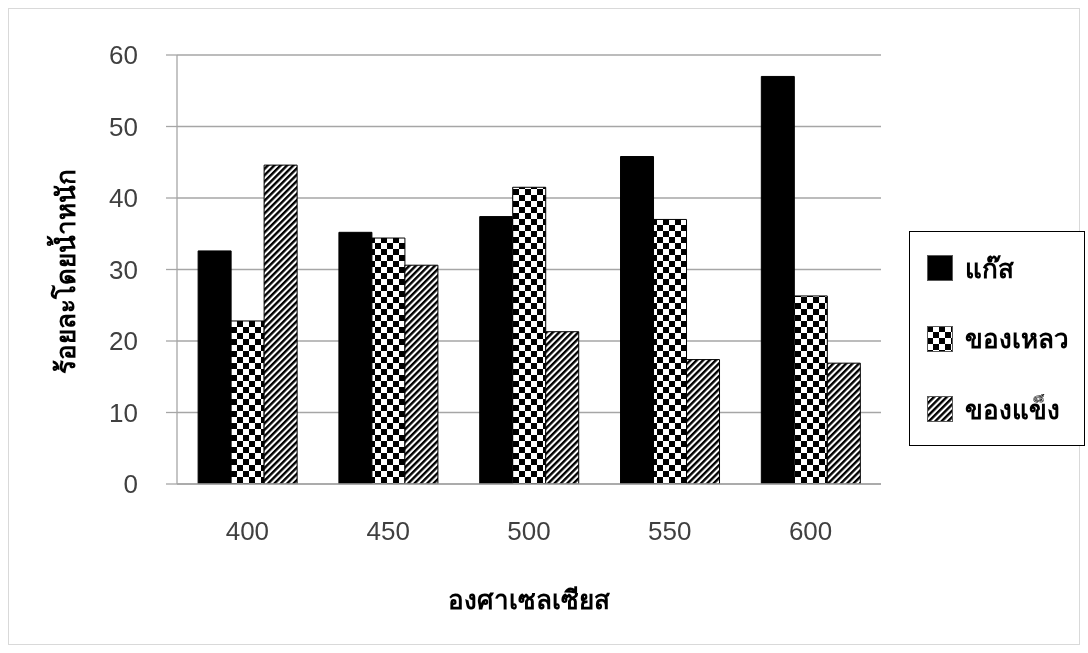 This screenshot has height=653, width=1088. What do you see at coordinates (123, 269) in the screenshot?
I see `y-tick-label: 30` at bounding box center [123, 269].